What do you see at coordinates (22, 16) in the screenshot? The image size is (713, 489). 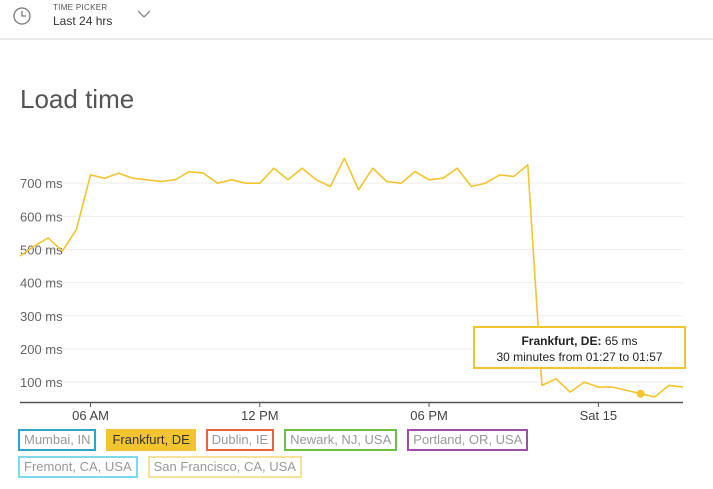 I see `clock-icon` at bounding box center [22, 16].